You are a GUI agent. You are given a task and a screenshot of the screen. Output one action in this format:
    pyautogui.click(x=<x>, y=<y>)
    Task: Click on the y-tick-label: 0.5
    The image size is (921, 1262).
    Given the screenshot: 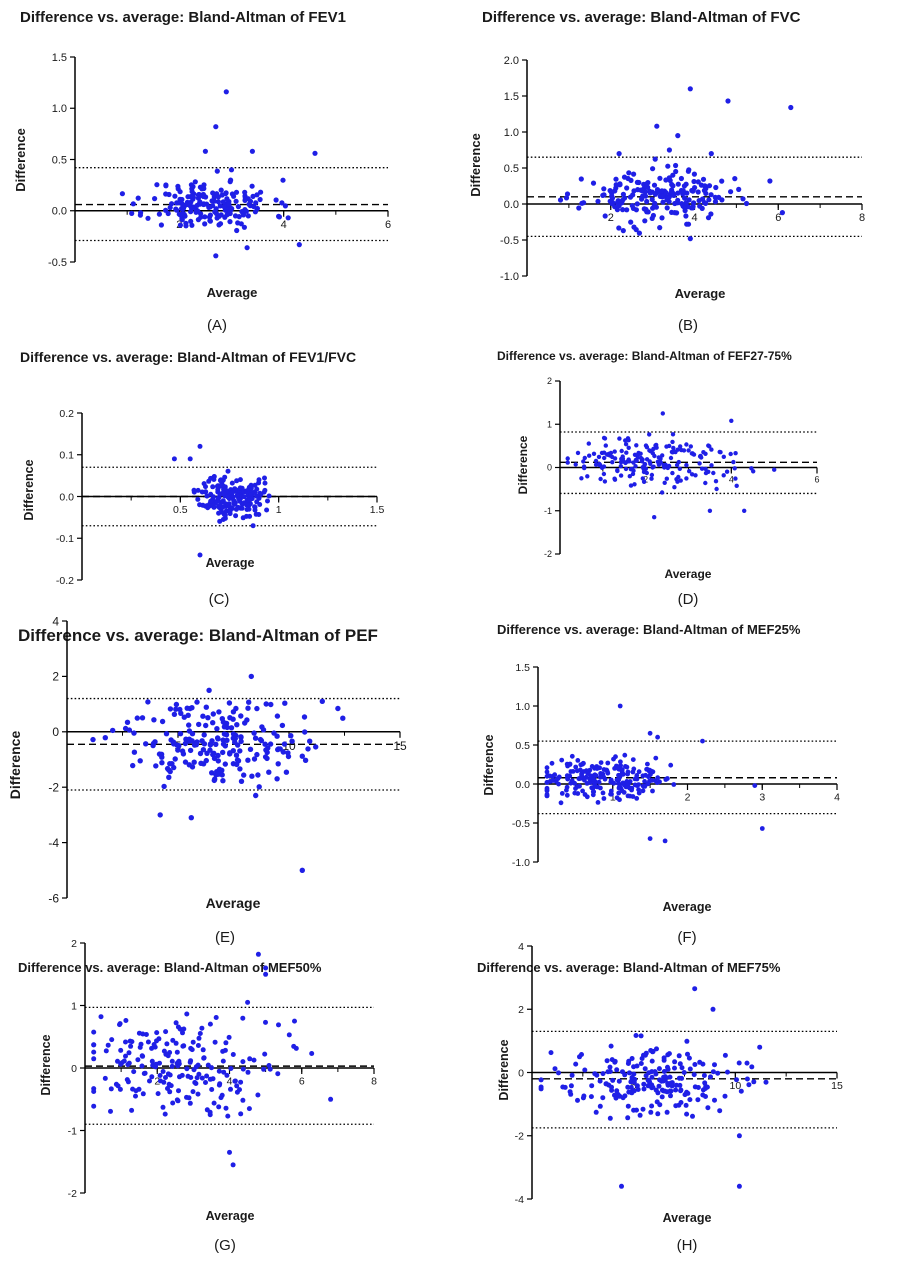 What is the action you would take?
    pyautogui.click(x=59, y=160)
    